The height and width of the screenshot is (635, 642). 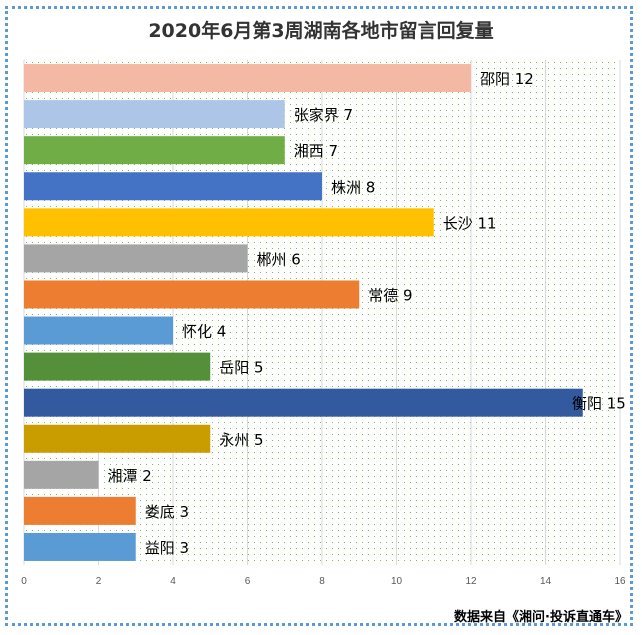 What do you see at coordinates (322, 581) in the screenshot?
I see `x-tick-label: 8` at bounding box center [322, 581].